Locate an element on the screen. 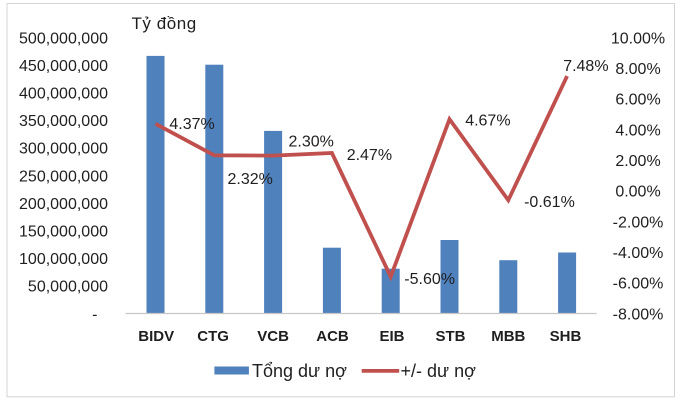 Image resolution: width=680 pixels, height=404 pixels. svg-text: 4.00% is located at coordinates (637, 130).